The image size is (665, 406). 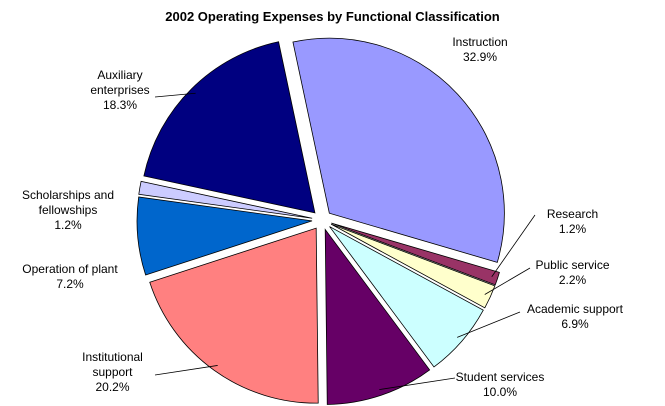 I want to click on slice-label: Operation of plant 7.2%, so click(x=70, y=277).